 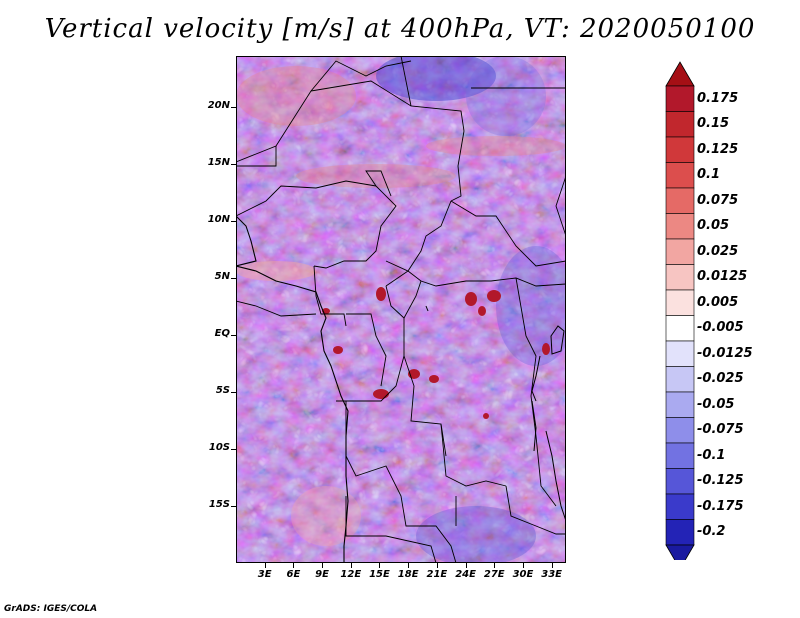 What do you see at coordinates (219, 448) in the screenshot?
I see `lat-tick-label: 10S` at bounding box center [219, 448].